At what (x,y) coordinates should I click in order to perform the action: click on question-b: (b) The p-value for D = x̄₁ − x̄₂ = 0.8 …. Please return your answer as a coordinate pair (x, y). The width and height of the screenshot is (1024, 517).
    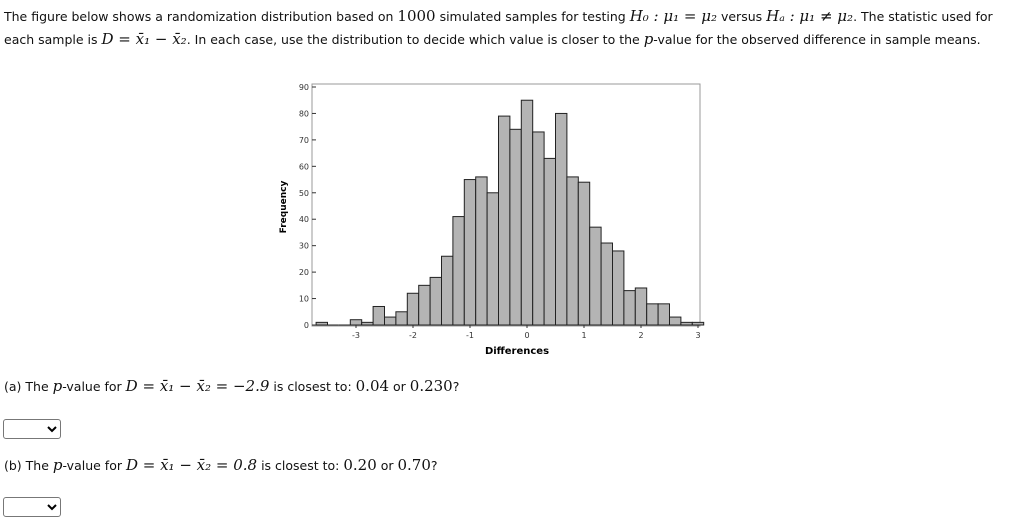
    Looking at the image, I should click on (221, 465).